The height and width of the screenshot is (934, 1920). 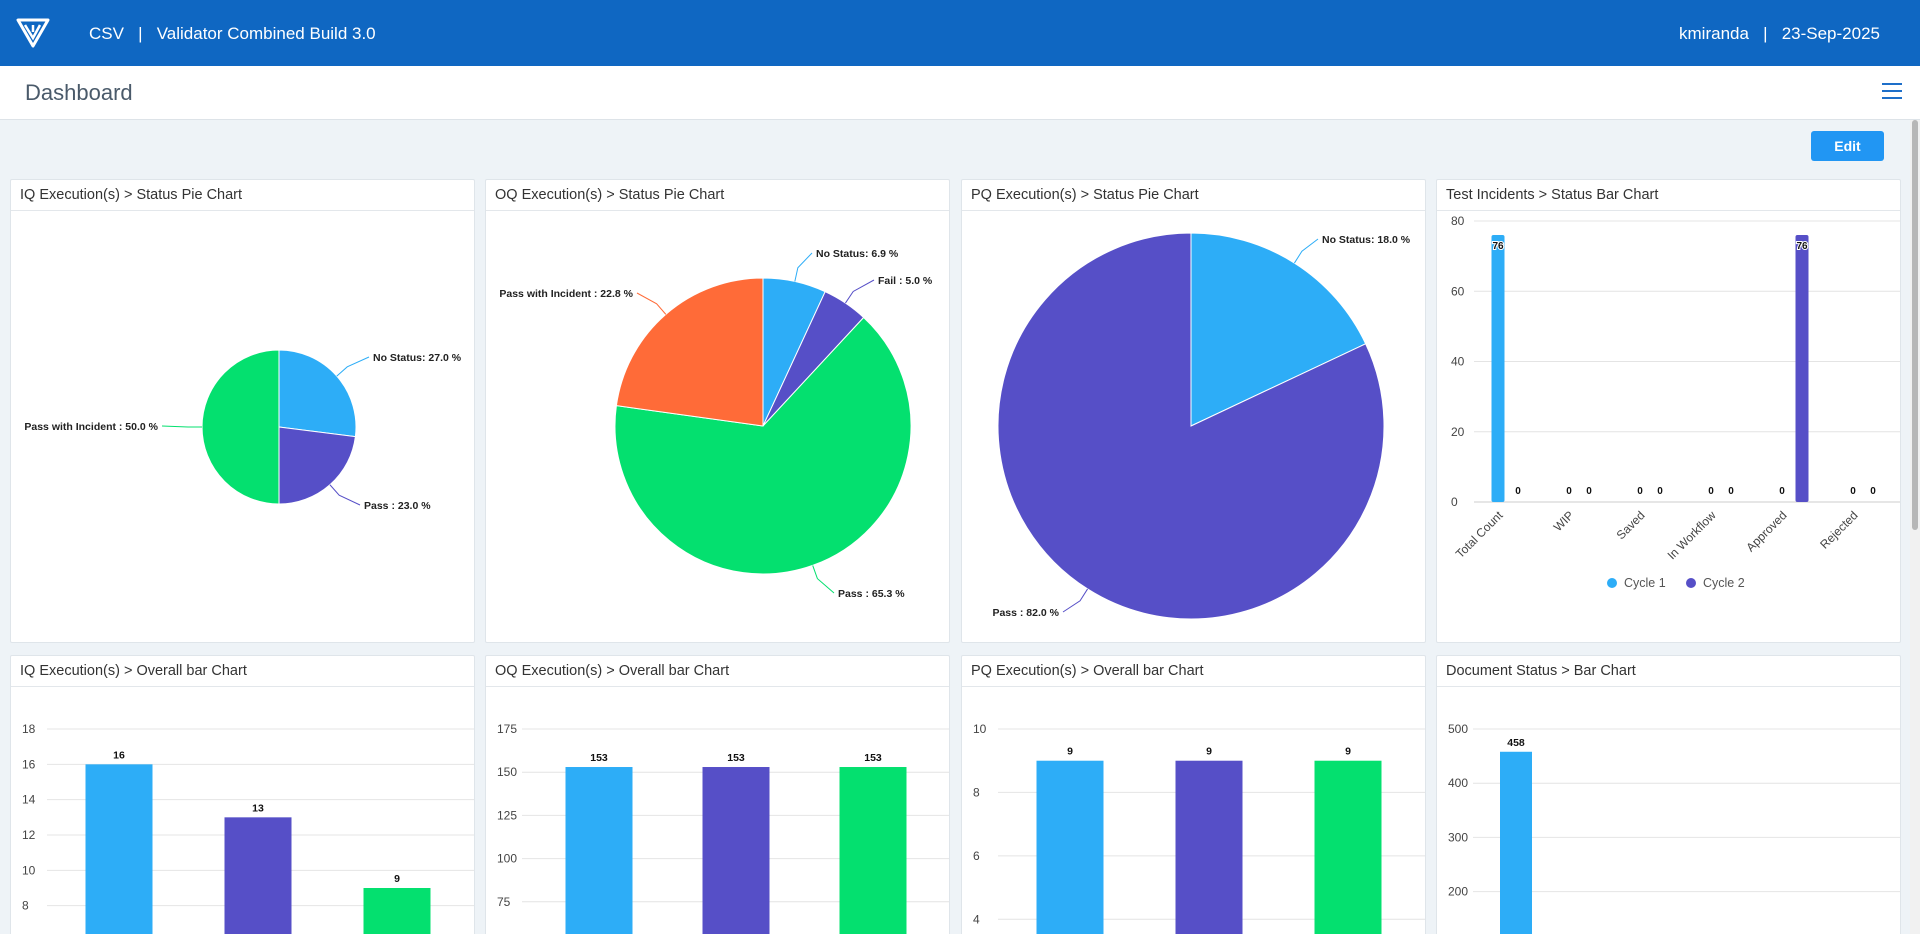 What do you see at coordinates (1668, 195) in the screenshot?
I see `card-title: Test Incidents > Status Bar Chart` at bounding box center [1668, 195].